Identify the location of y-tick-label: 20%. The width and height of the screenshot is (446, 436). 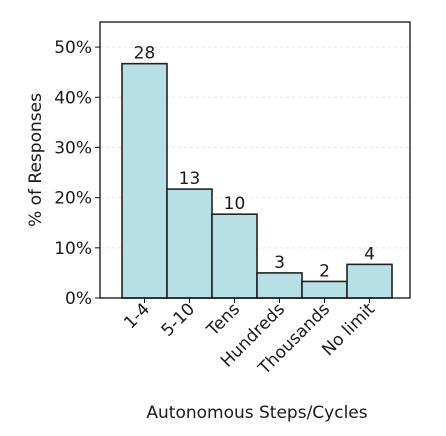
(73, 199).